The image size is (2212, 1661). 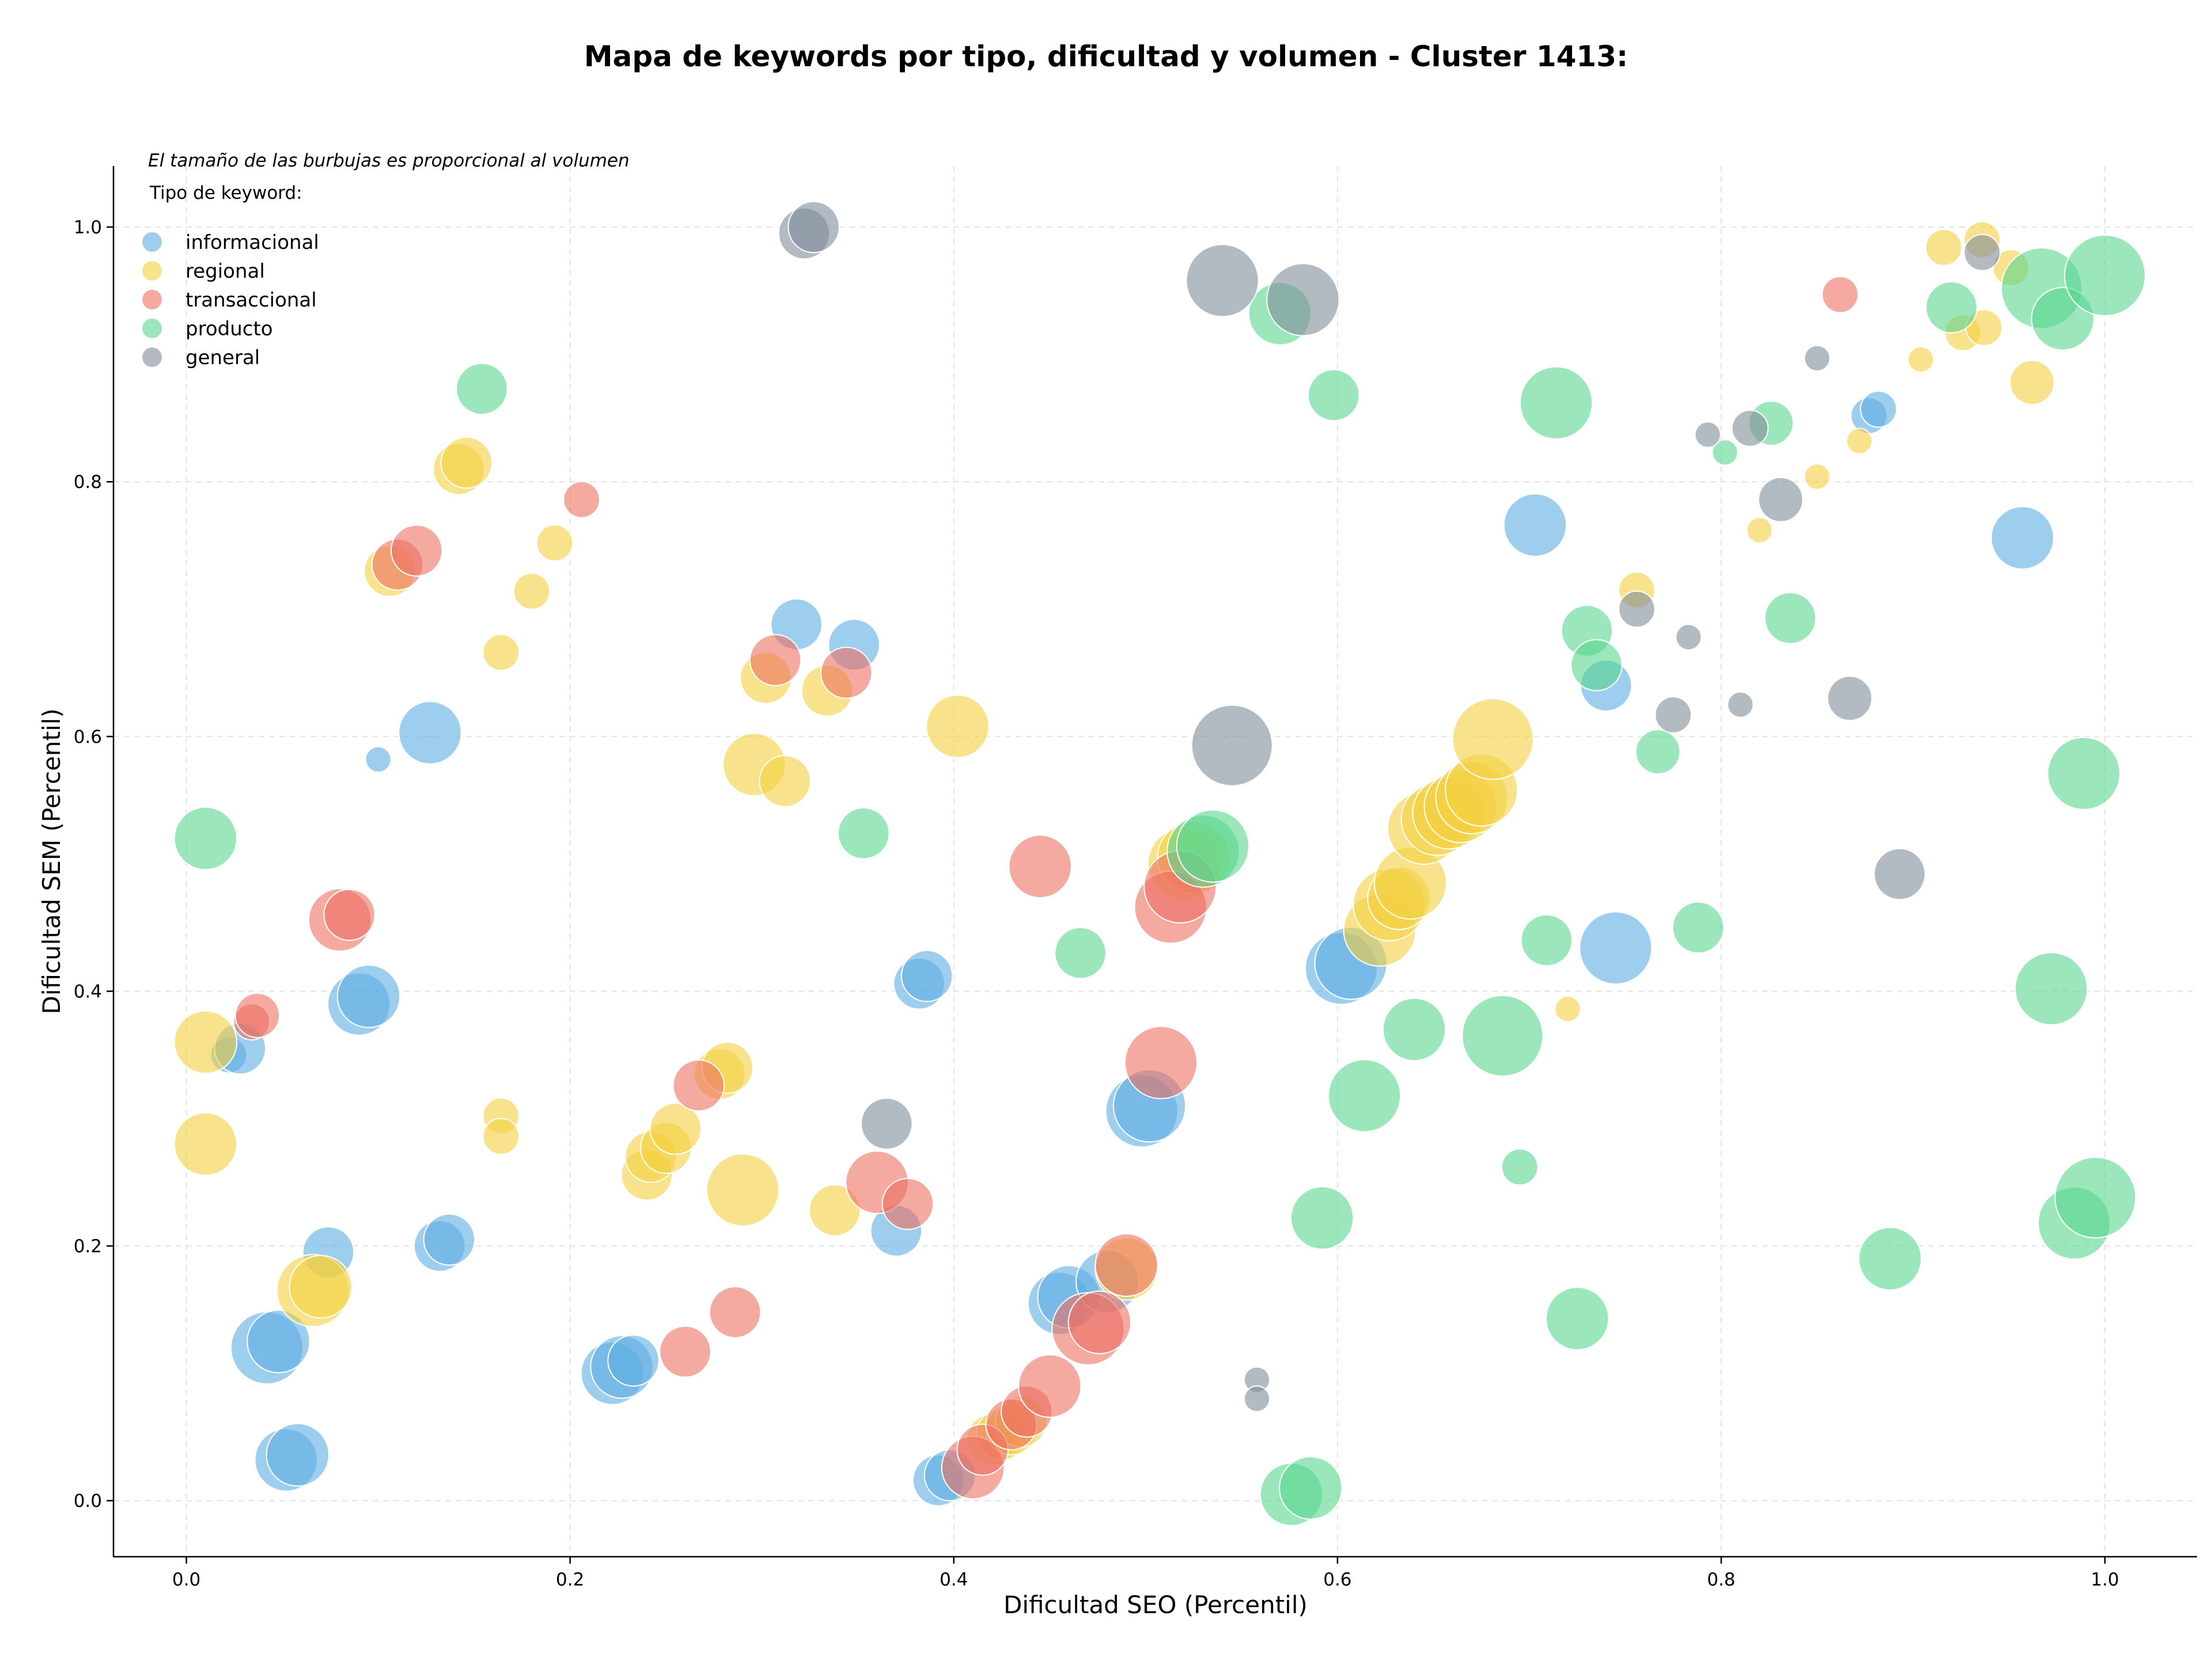 What do you see at coordinates (88, 991) in the screenshot?
I see `y-tick-label: 0.4` at bounding box center [88, 991].